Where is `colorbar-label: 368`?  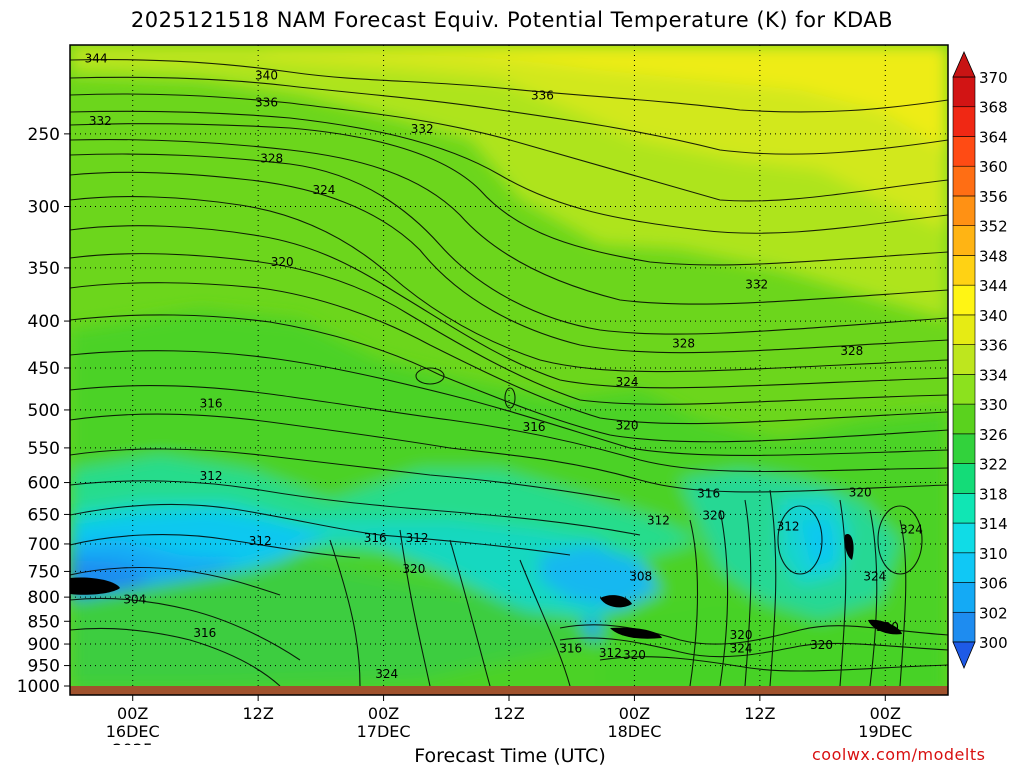 colorbar-label: 368 is located at coordinates (993, 108).